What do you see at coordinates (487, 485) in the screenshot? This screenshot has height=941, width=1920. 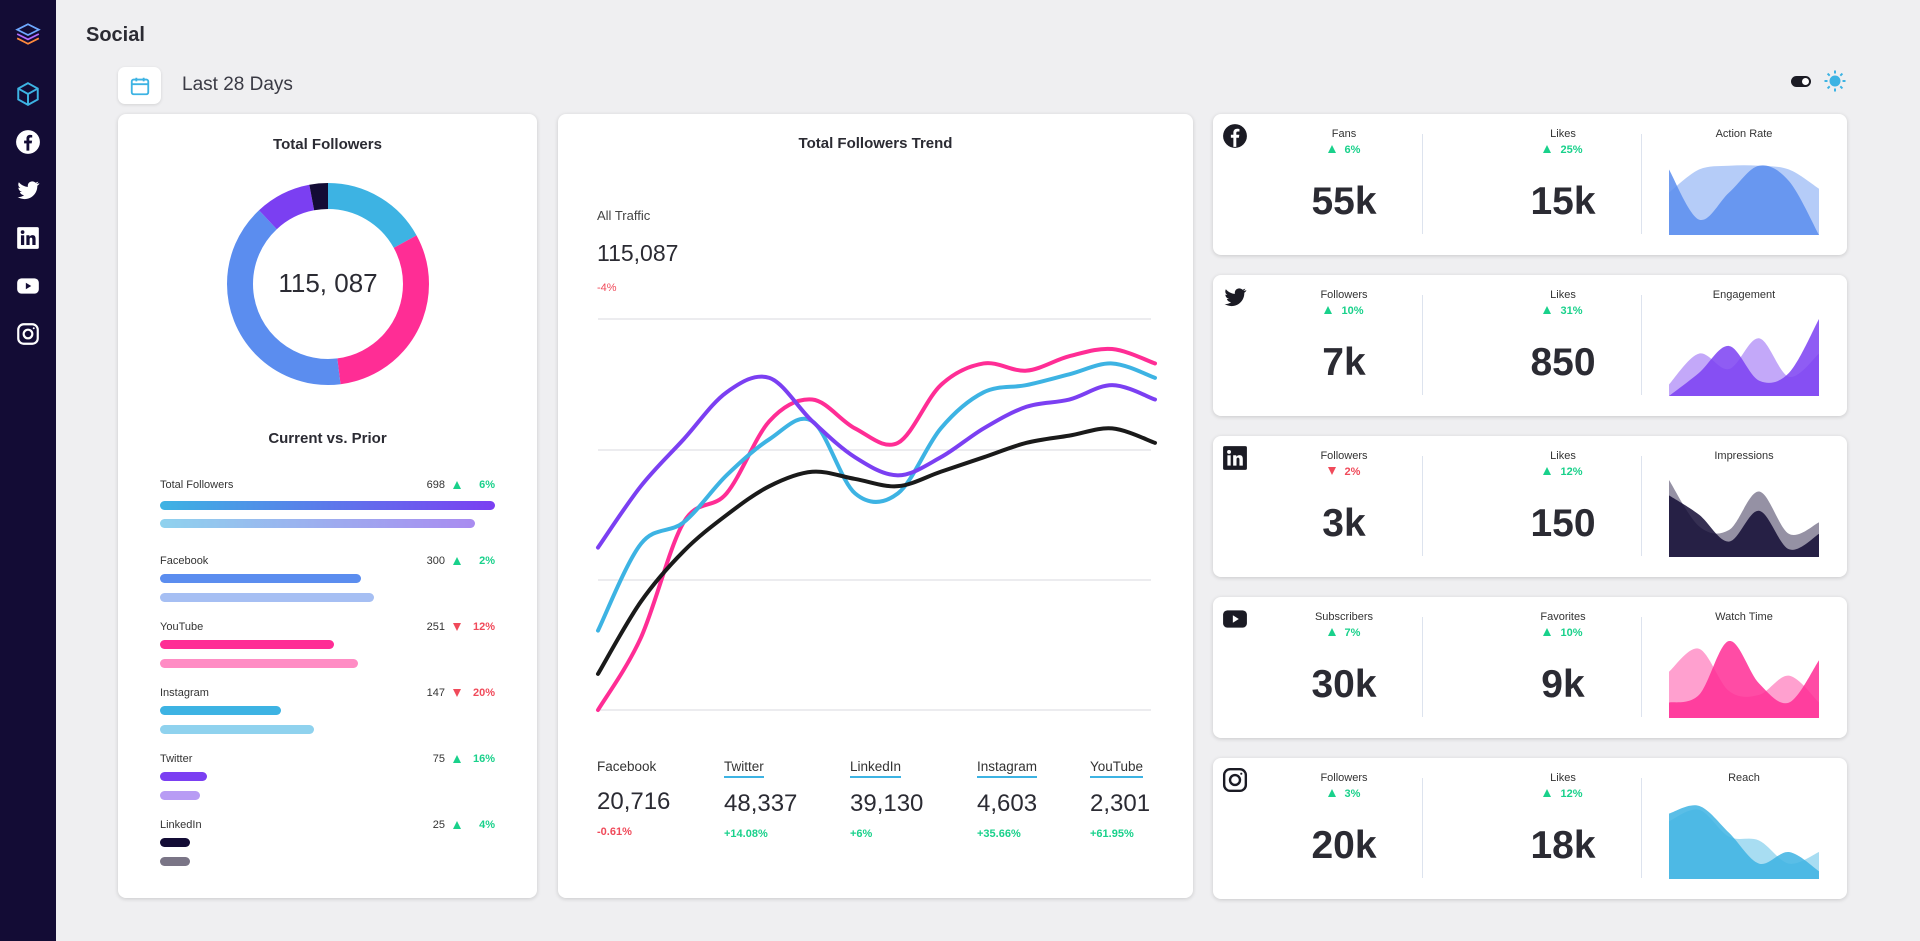 I see `comparison-pct: 6%` at bounding box center [487, 485].